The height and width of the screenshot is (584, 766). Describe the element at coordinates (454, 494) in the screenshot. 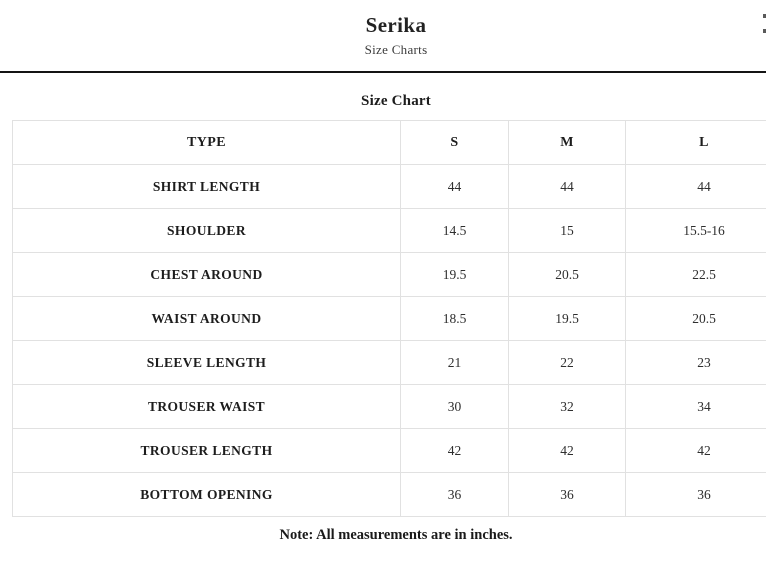

I see `cell-value-s: 36` at that location.